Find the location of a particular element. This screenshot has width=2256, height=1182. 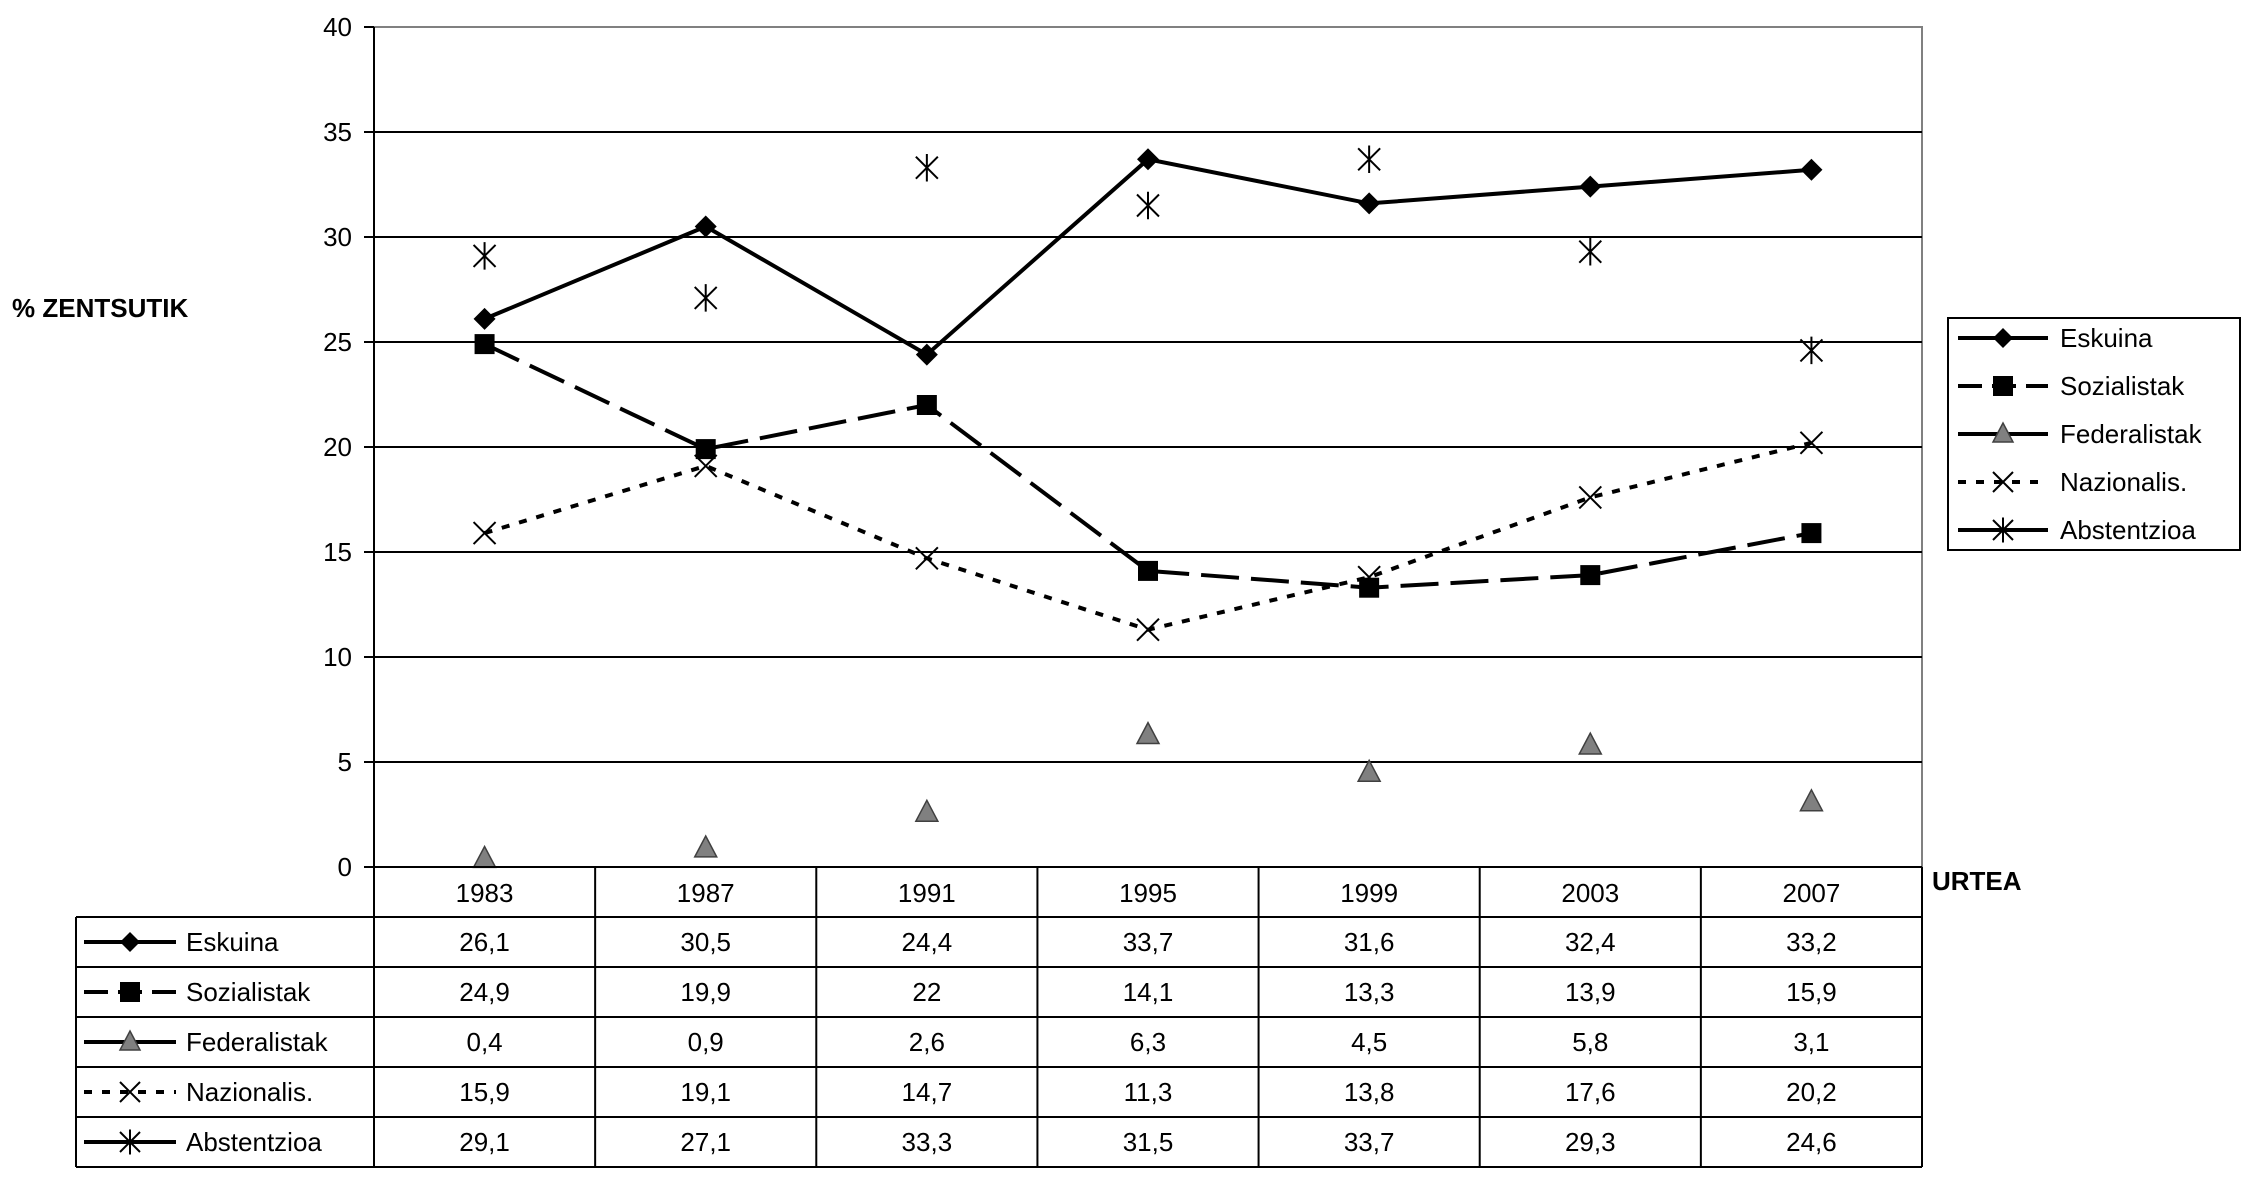

table-cell: 4,5 is located at coordinates (1369, 1042).